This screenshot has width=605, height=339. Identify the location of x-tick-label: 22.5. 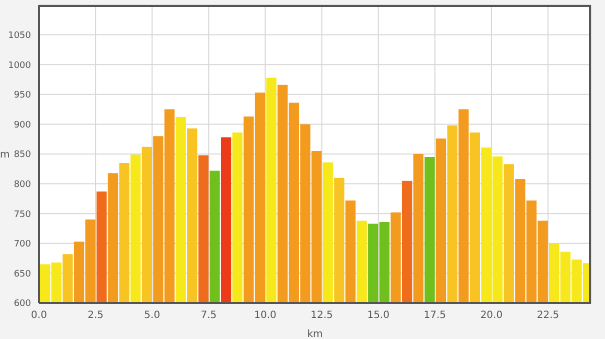
(548, 316).